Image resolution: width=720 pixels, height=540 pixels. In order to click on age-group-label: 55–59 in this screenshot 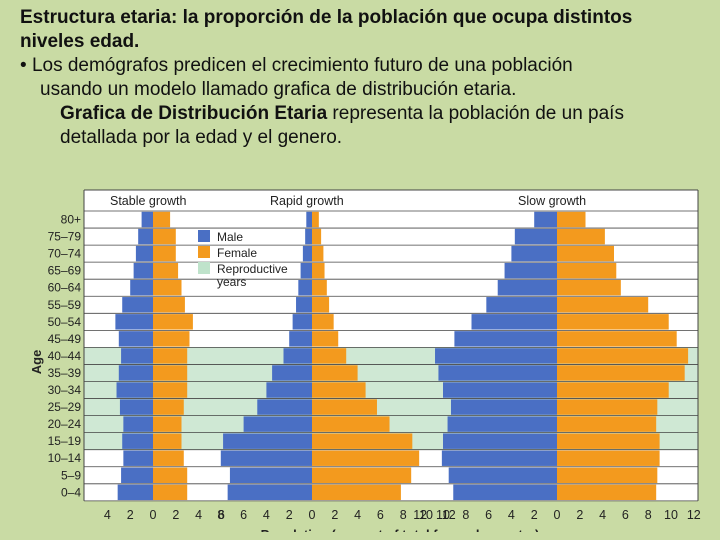, I will do `click(65, 305)`.